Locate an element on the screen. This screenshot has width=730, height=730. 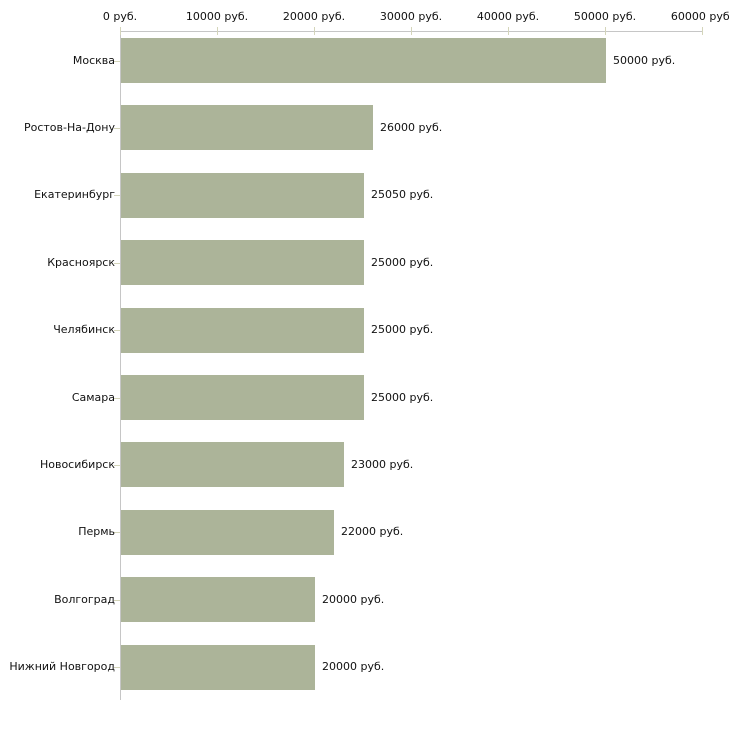
x-axis-tick-label: 20000 руб. is located at coordinates (314, 16).